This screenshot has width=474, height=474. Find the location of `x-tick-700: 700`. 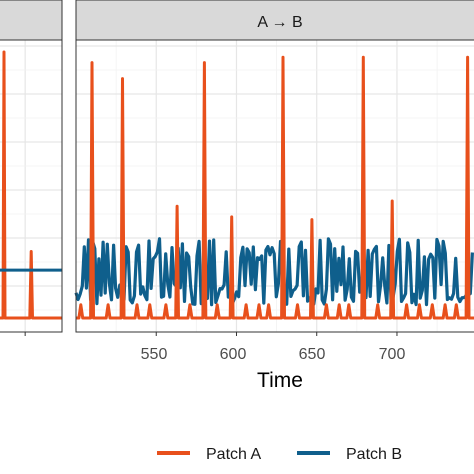

x-tick-700: 700 is located at coordinates (392, 354).